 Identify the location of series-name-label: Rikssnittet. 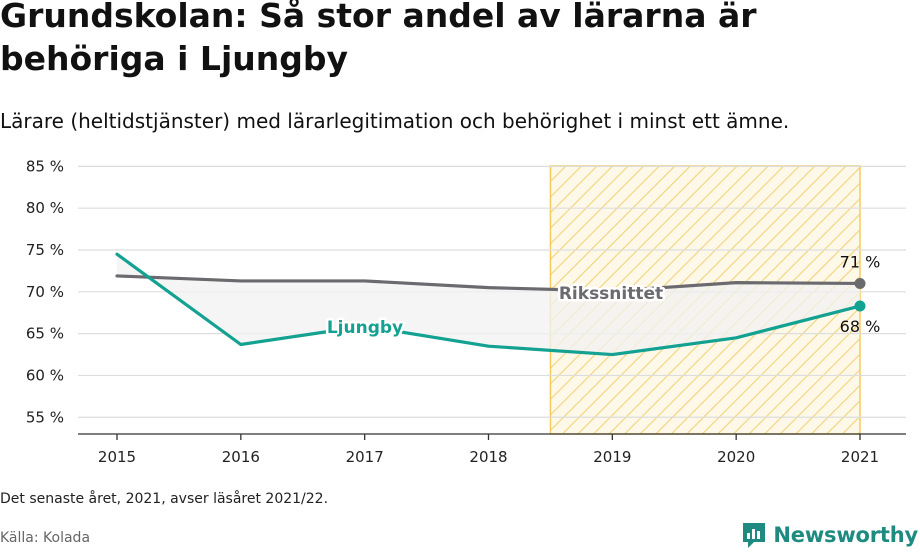
(611, 294).